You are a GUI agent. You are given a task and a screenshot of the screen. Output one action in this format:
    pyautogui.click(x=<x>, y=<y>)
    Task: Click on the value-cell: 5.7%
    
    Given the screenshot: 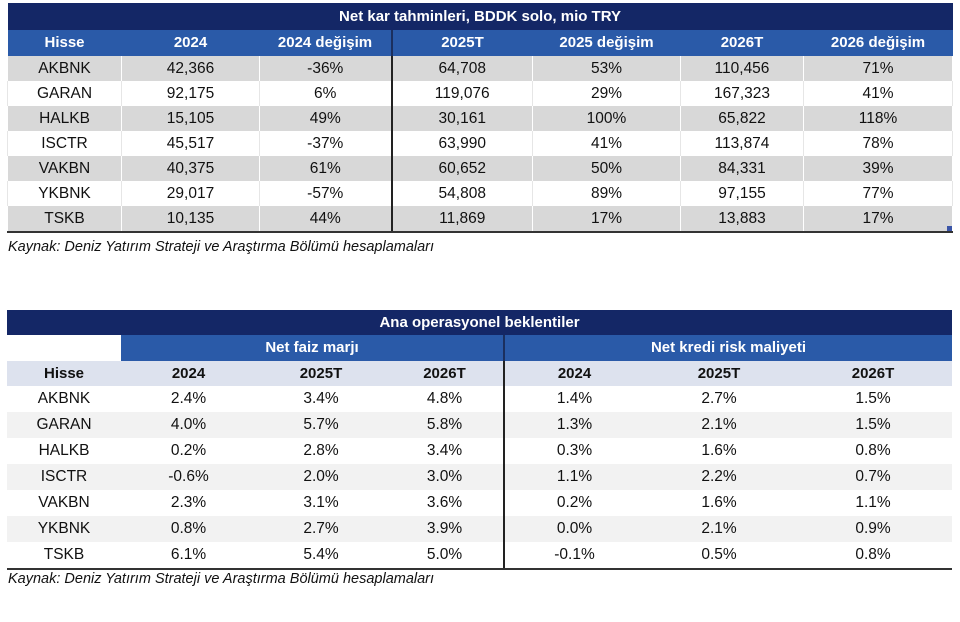 What is the action you would take?
    pyautogui.click(x=321, y=425)
    